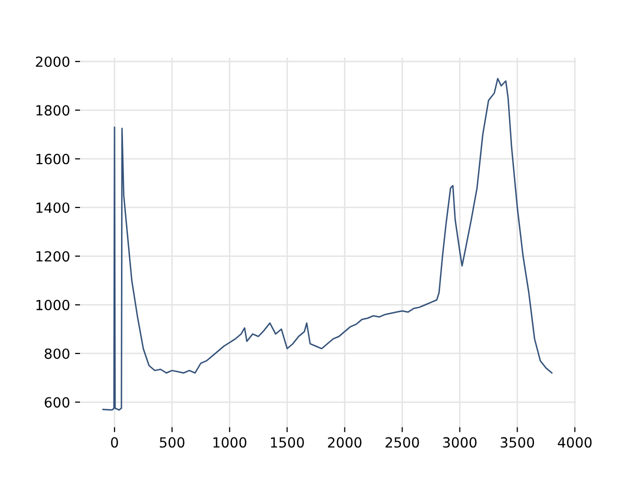 The width and height of the screenshot is (640, 480). Describe the element at coordinates (575, 442) in the screenshot. I see `x-tick-label: 4000` at that location.